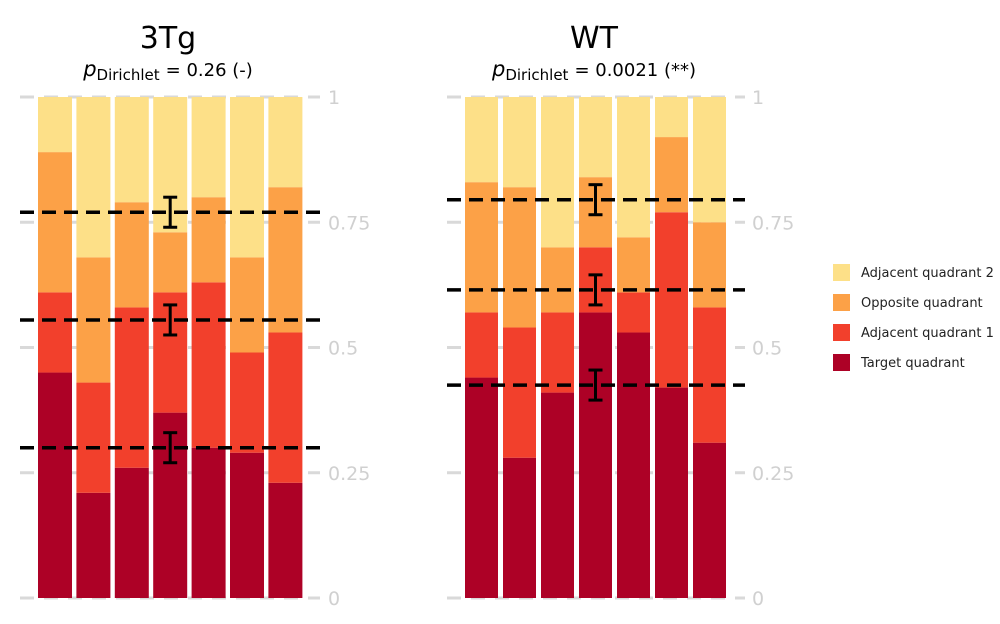 The width and height of the screenshot is (1000, 624). I want to click on panel-title: 3Tg, so click(168, 38).